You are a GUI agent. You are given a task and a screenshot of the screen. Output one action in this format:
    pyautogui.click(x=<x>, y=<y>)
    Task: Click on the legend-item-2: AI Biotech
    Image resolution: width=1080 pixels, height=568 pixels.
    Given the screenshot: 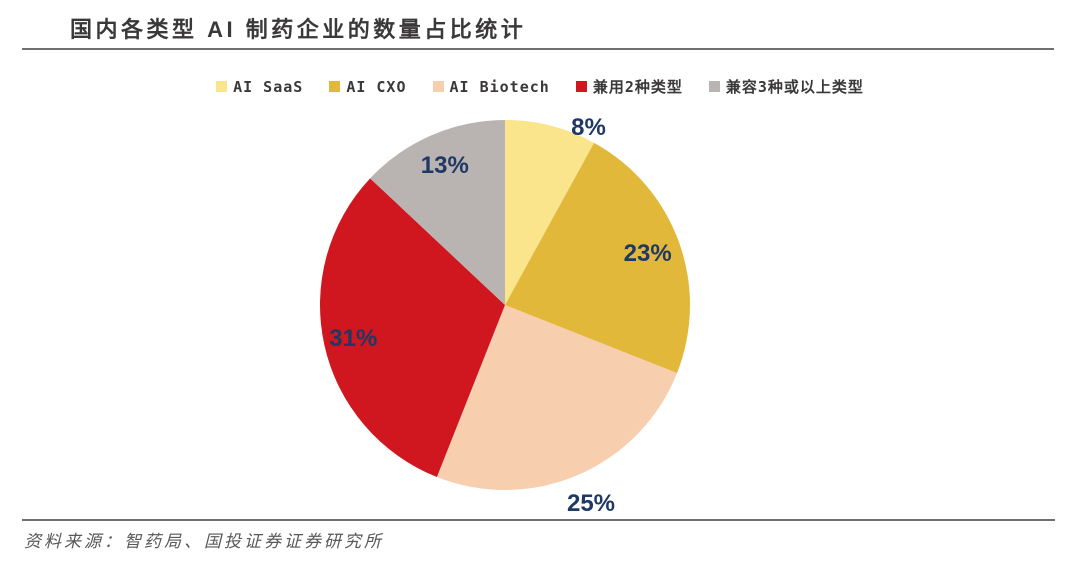 What is the action you would take?
    pyautogui.click(x=491, y=86)
    